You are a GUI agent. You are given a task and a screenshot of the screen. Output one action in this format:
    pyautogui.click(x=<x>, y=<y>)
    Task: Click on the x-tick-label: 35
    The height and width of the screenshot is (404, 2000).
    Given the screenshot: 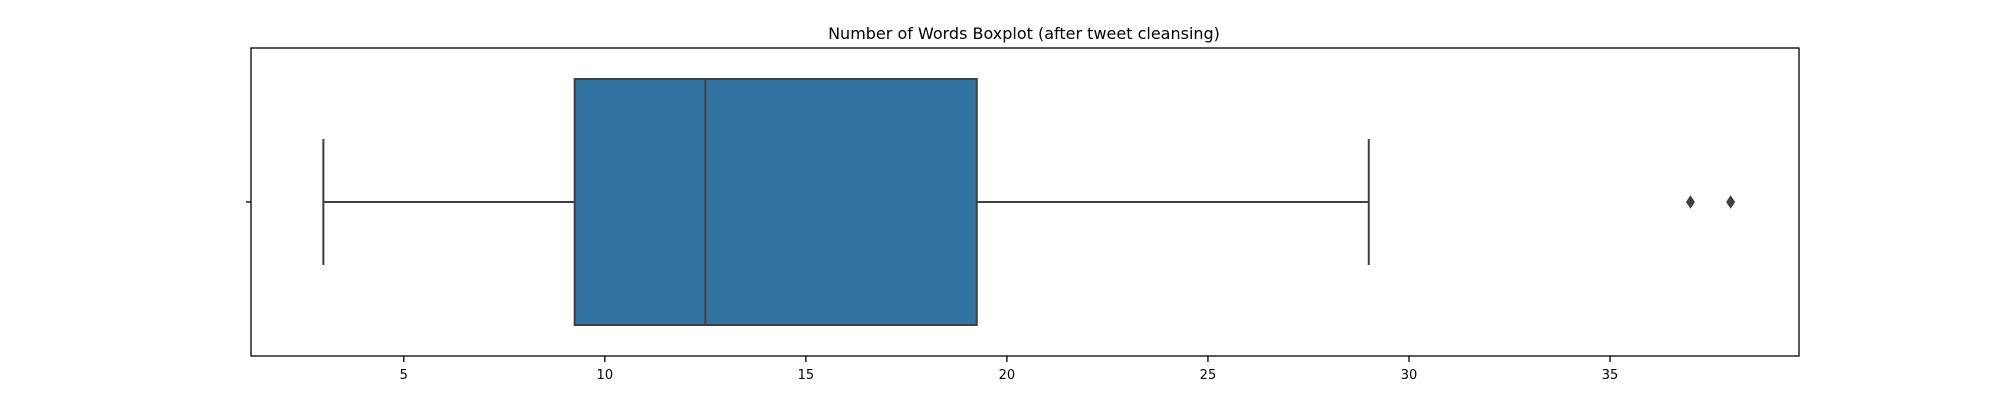 What is the action you would take?
    pyautogui.click(x=1610, y=375)
    